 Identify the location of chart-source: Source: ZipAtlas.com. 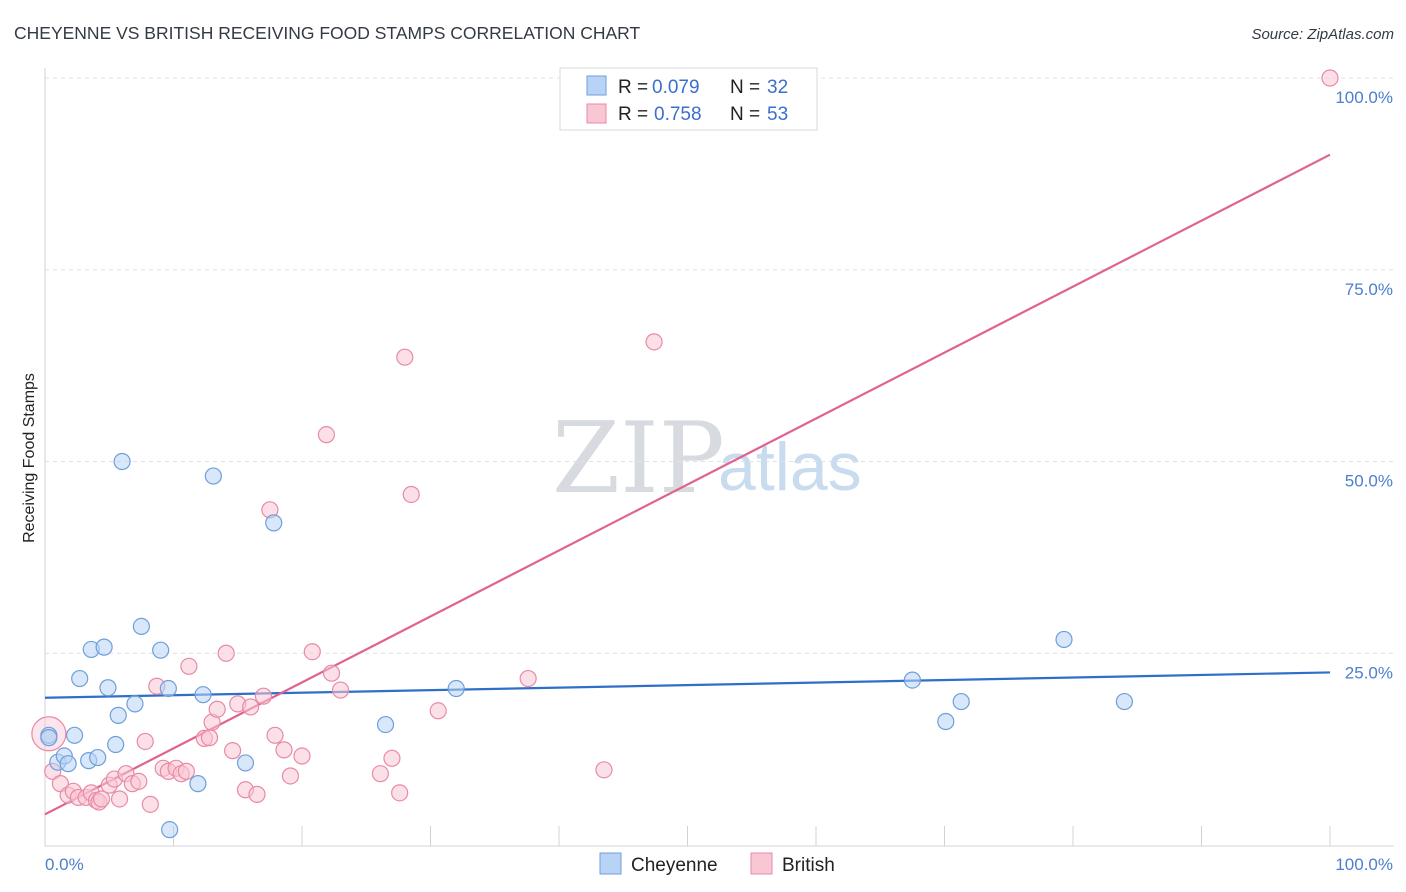
(1322, 34).